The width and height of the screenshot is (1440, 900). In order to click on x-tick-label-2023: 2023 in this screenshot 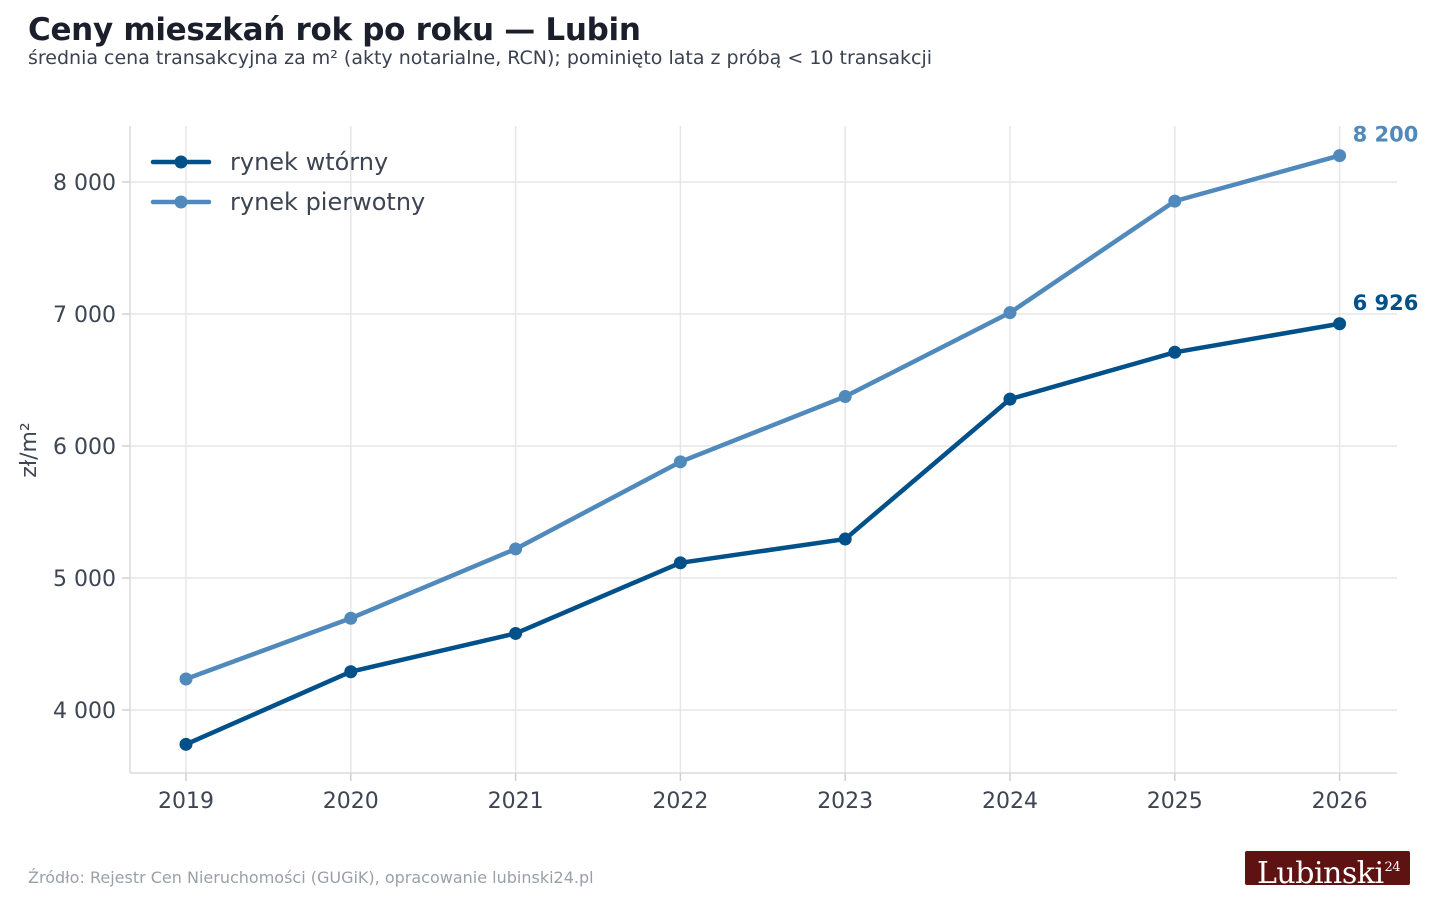, I will do `click(845, 801)`.